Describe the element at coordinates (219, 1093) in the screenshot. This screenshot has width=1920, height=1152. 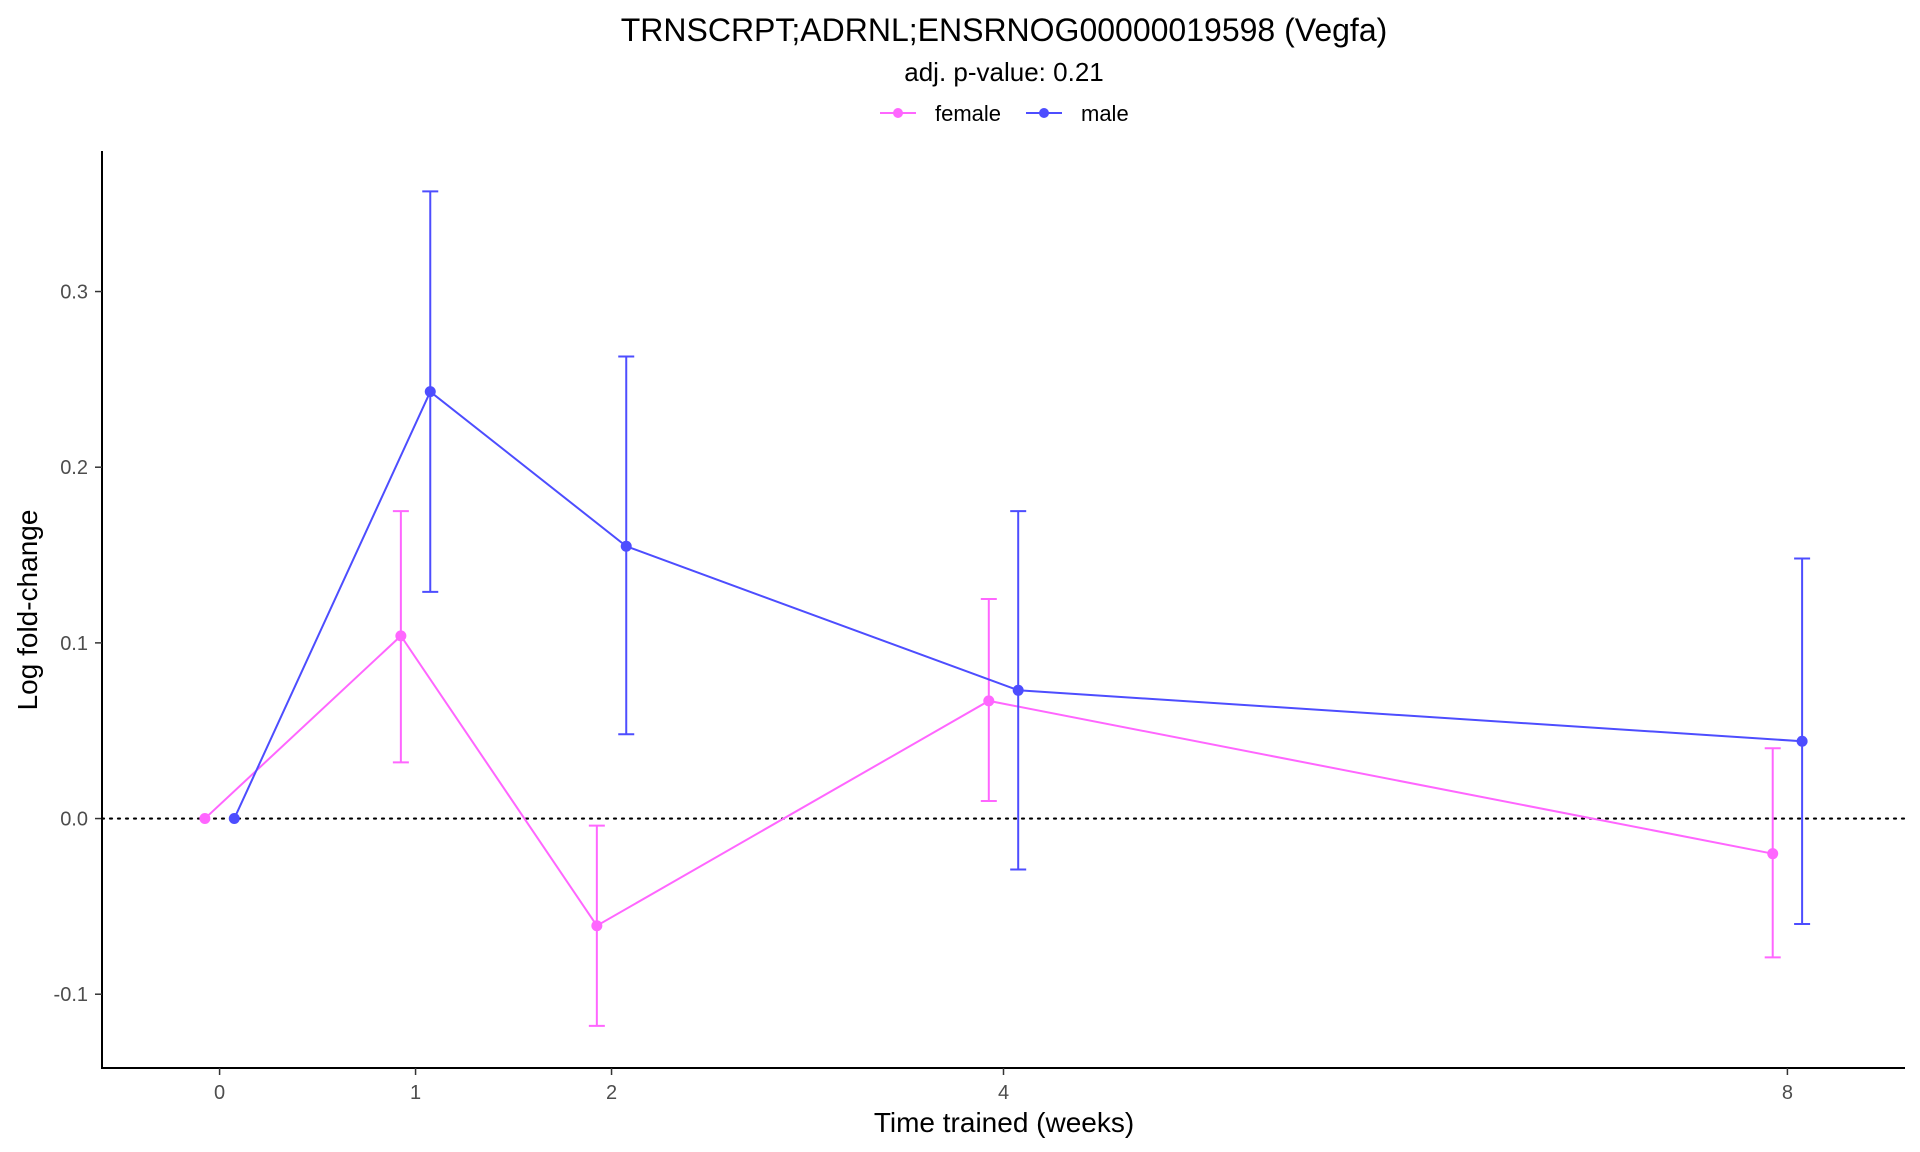
I see `x-tick-label: 0` at that location.